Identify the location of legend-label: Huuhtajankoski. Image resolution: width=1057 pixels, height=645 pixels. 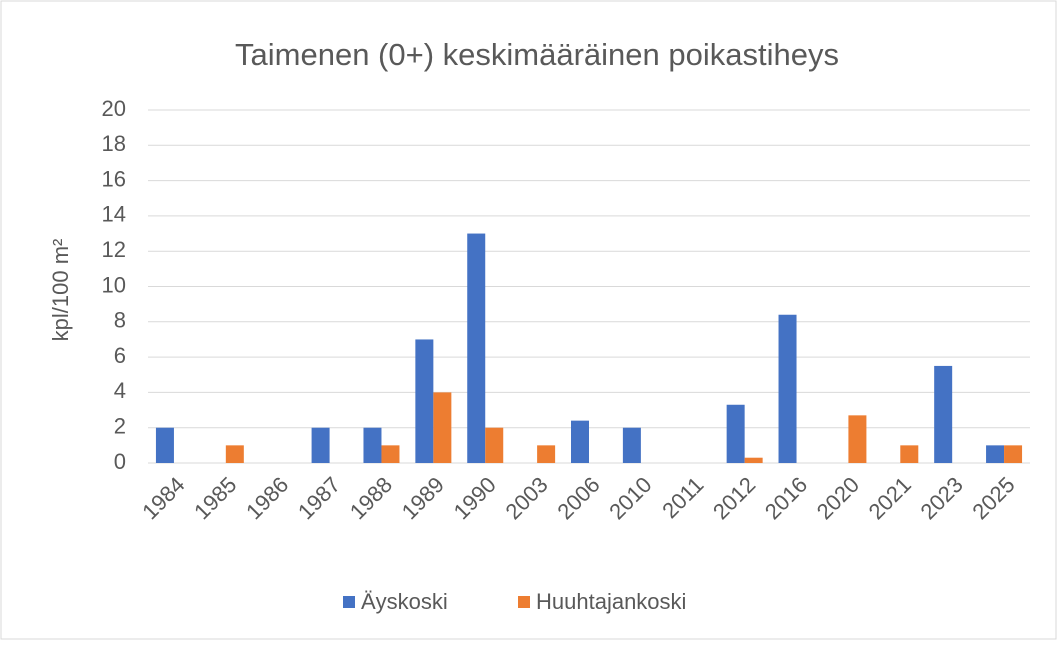
(611, 601).